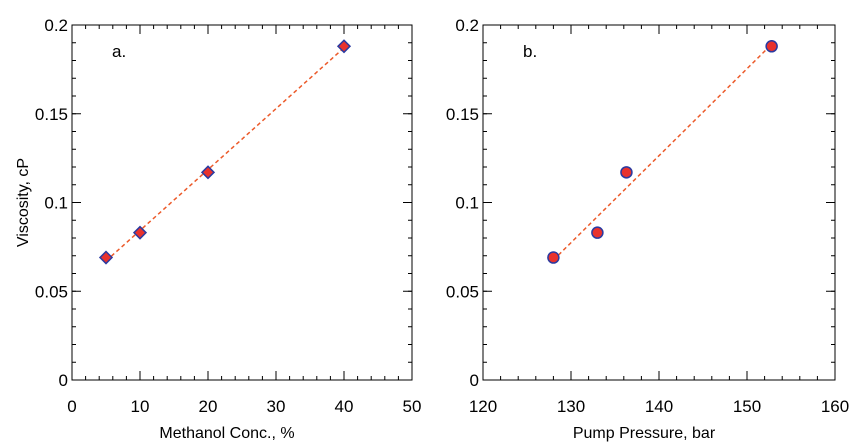 This screenshot has width=857, height=448. I want to click on x-tick-label: 160, so click(835, 406).